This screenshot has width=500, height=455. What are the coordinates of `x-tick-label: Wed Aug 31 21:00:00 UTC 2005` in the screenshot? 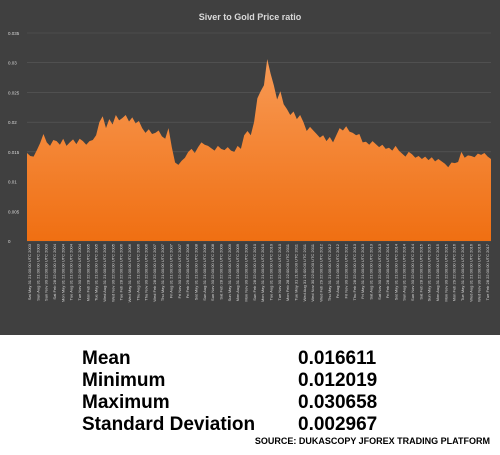 It's located at (104, 272).